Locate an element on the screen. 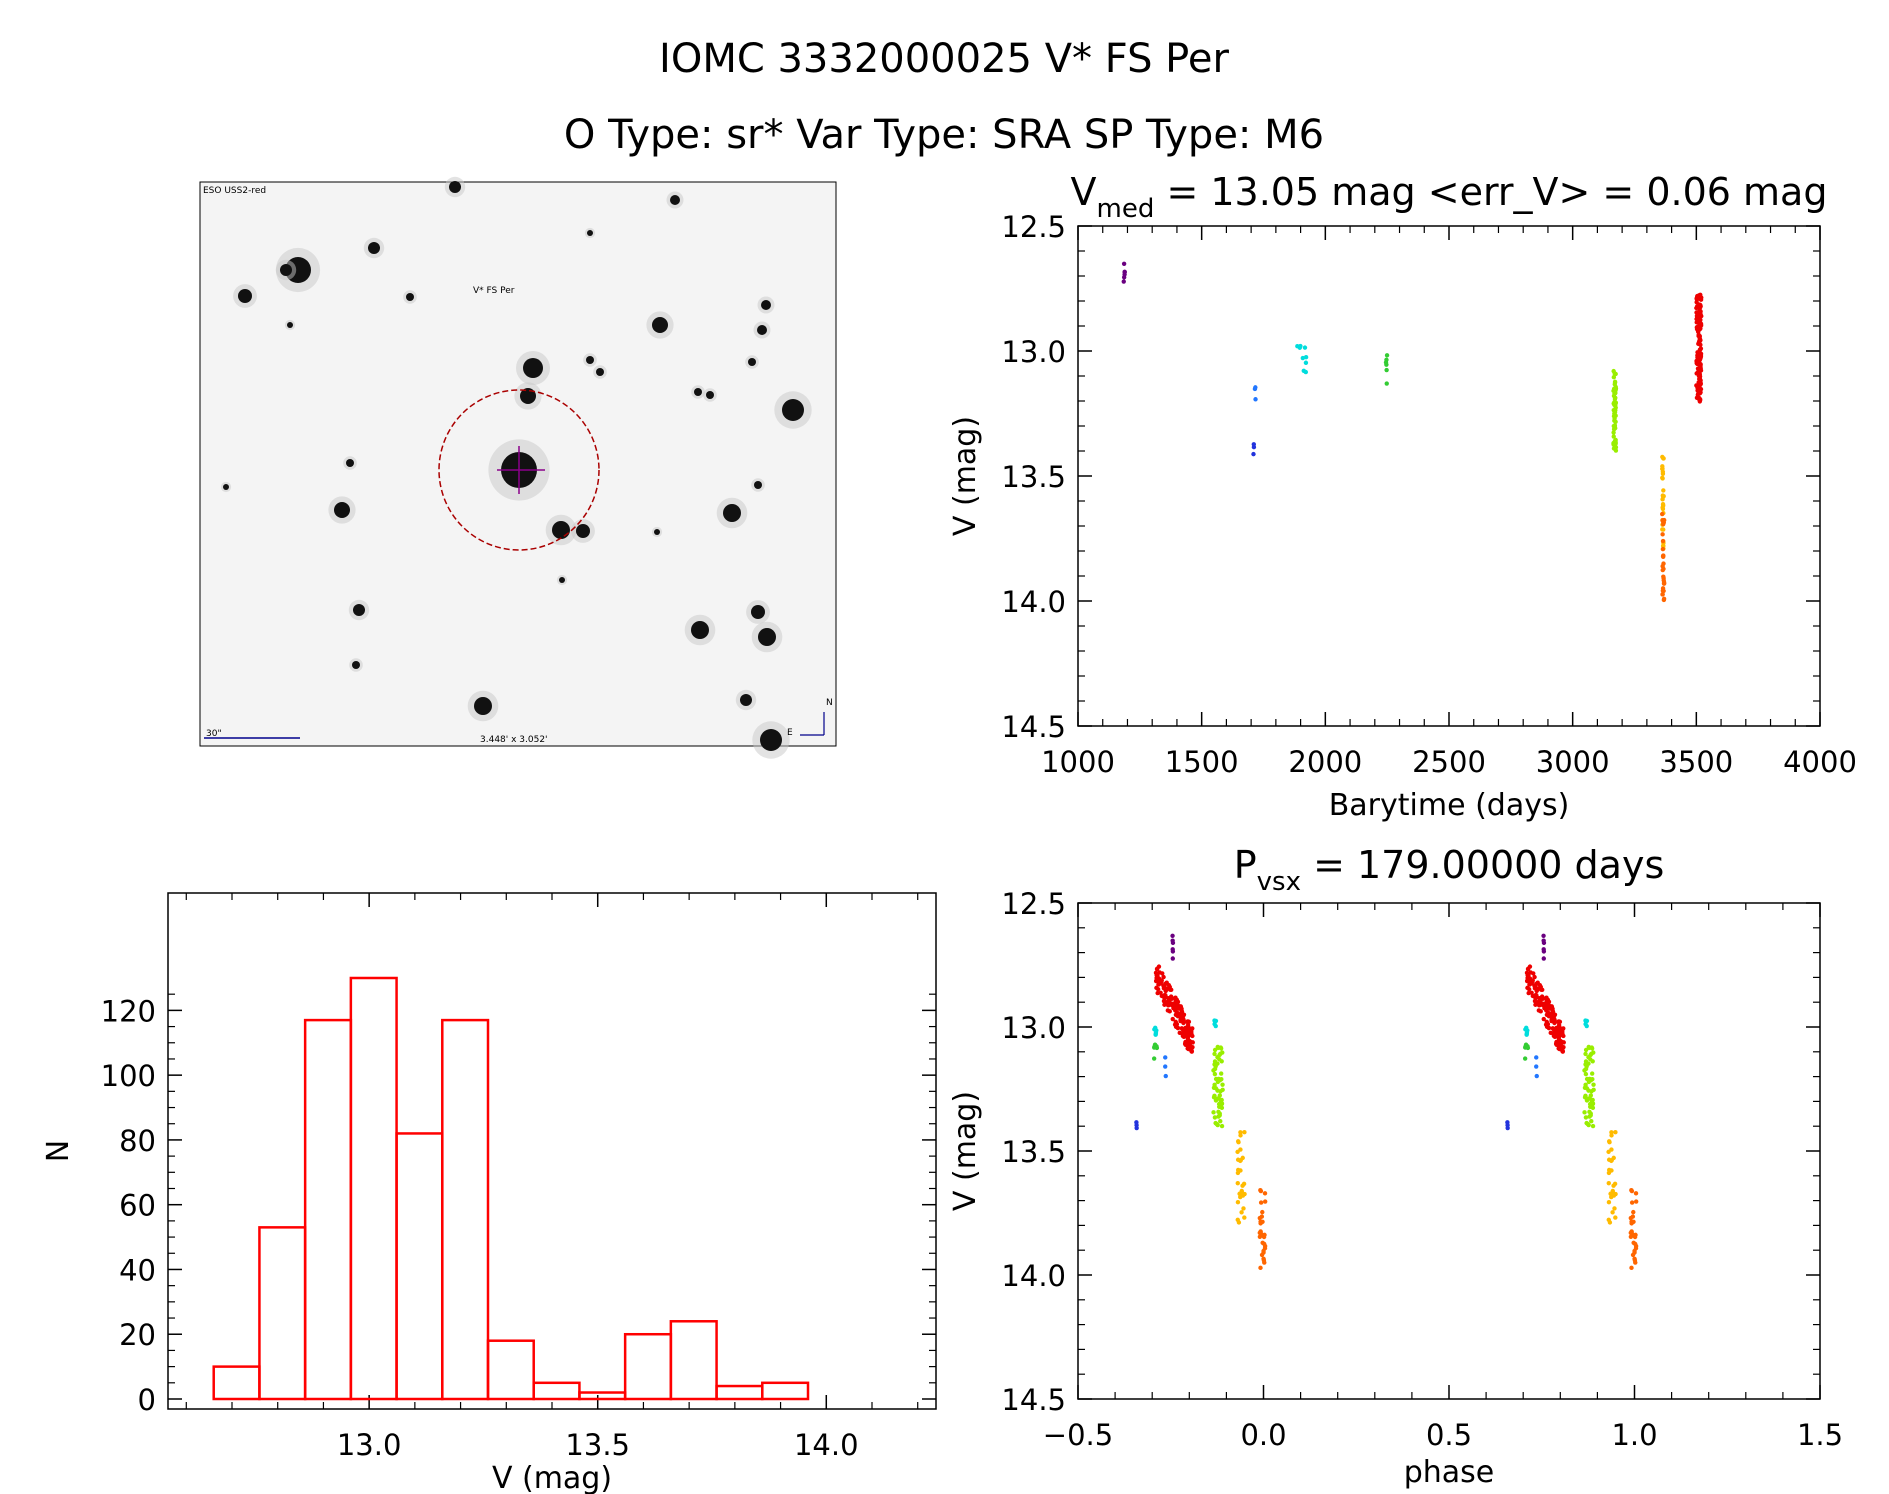  x-tick-label: −0.5 is located at coordinates (1078, 1435).